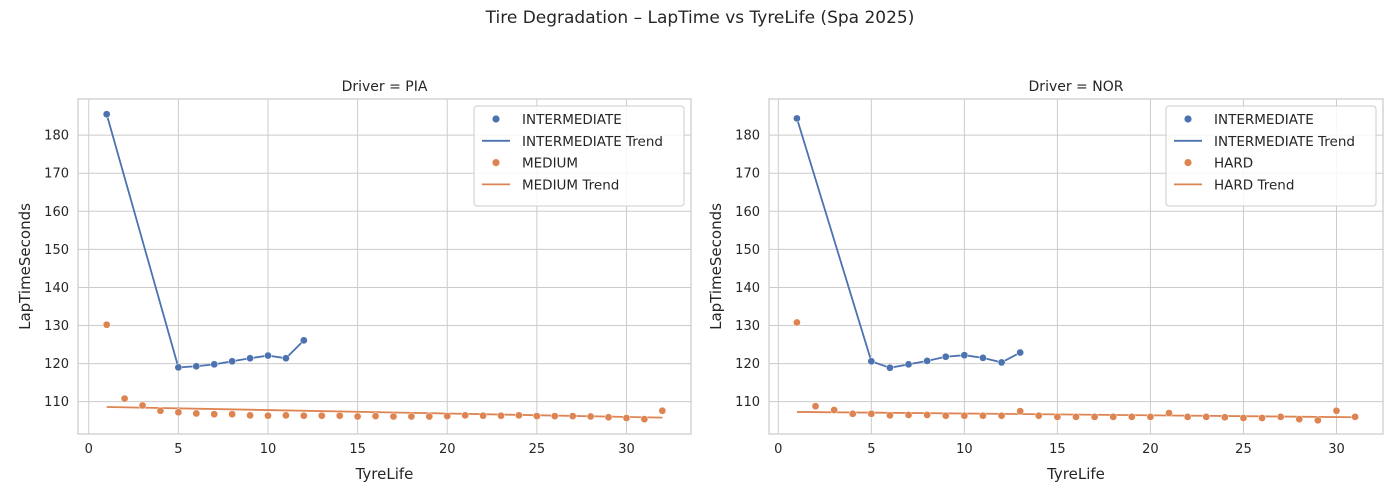 The image size is (1400, 500). I want to click on x-tick-label: 15, so click(357, 449).